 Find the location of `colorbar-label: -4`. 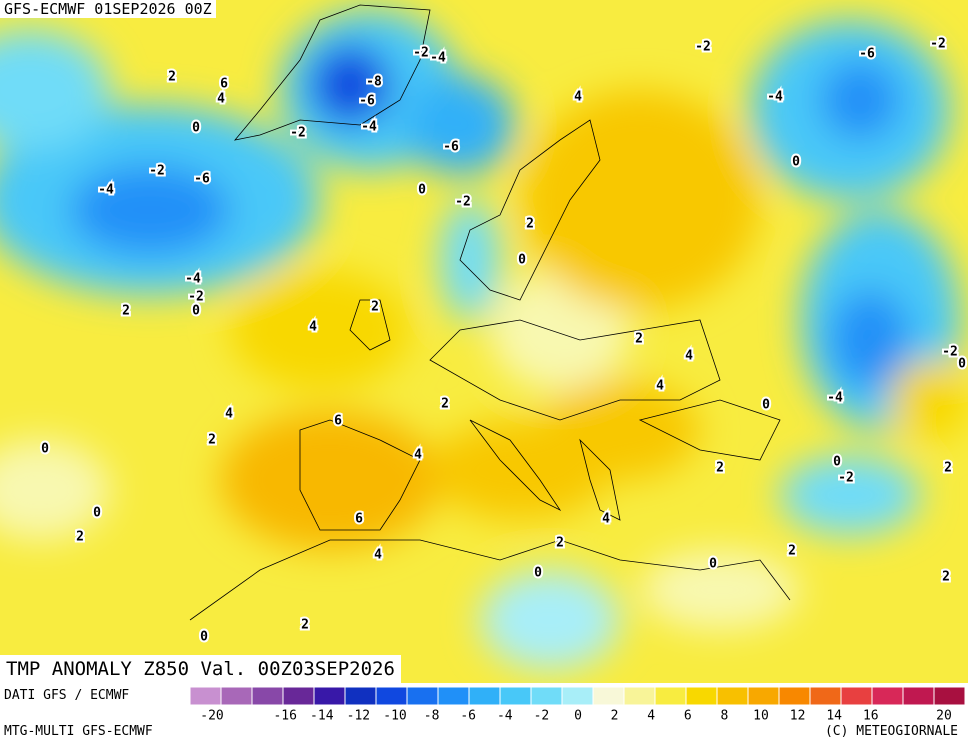

colorbar-label: -4 is located at coordinates (505, 716).